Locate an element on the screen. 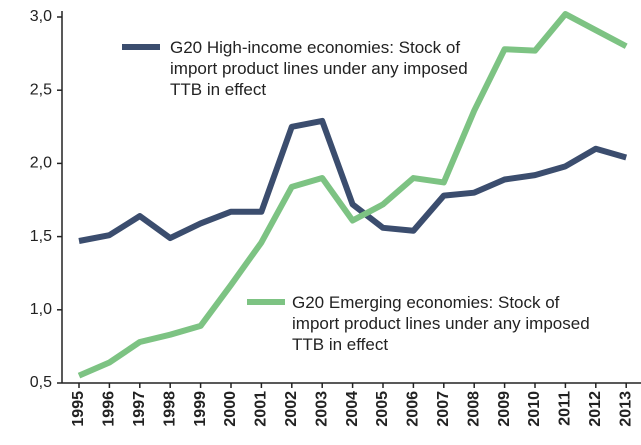 This screenshot has height=445, width=641. x-tick-label: 2005 is located at coordinates (382, 409).